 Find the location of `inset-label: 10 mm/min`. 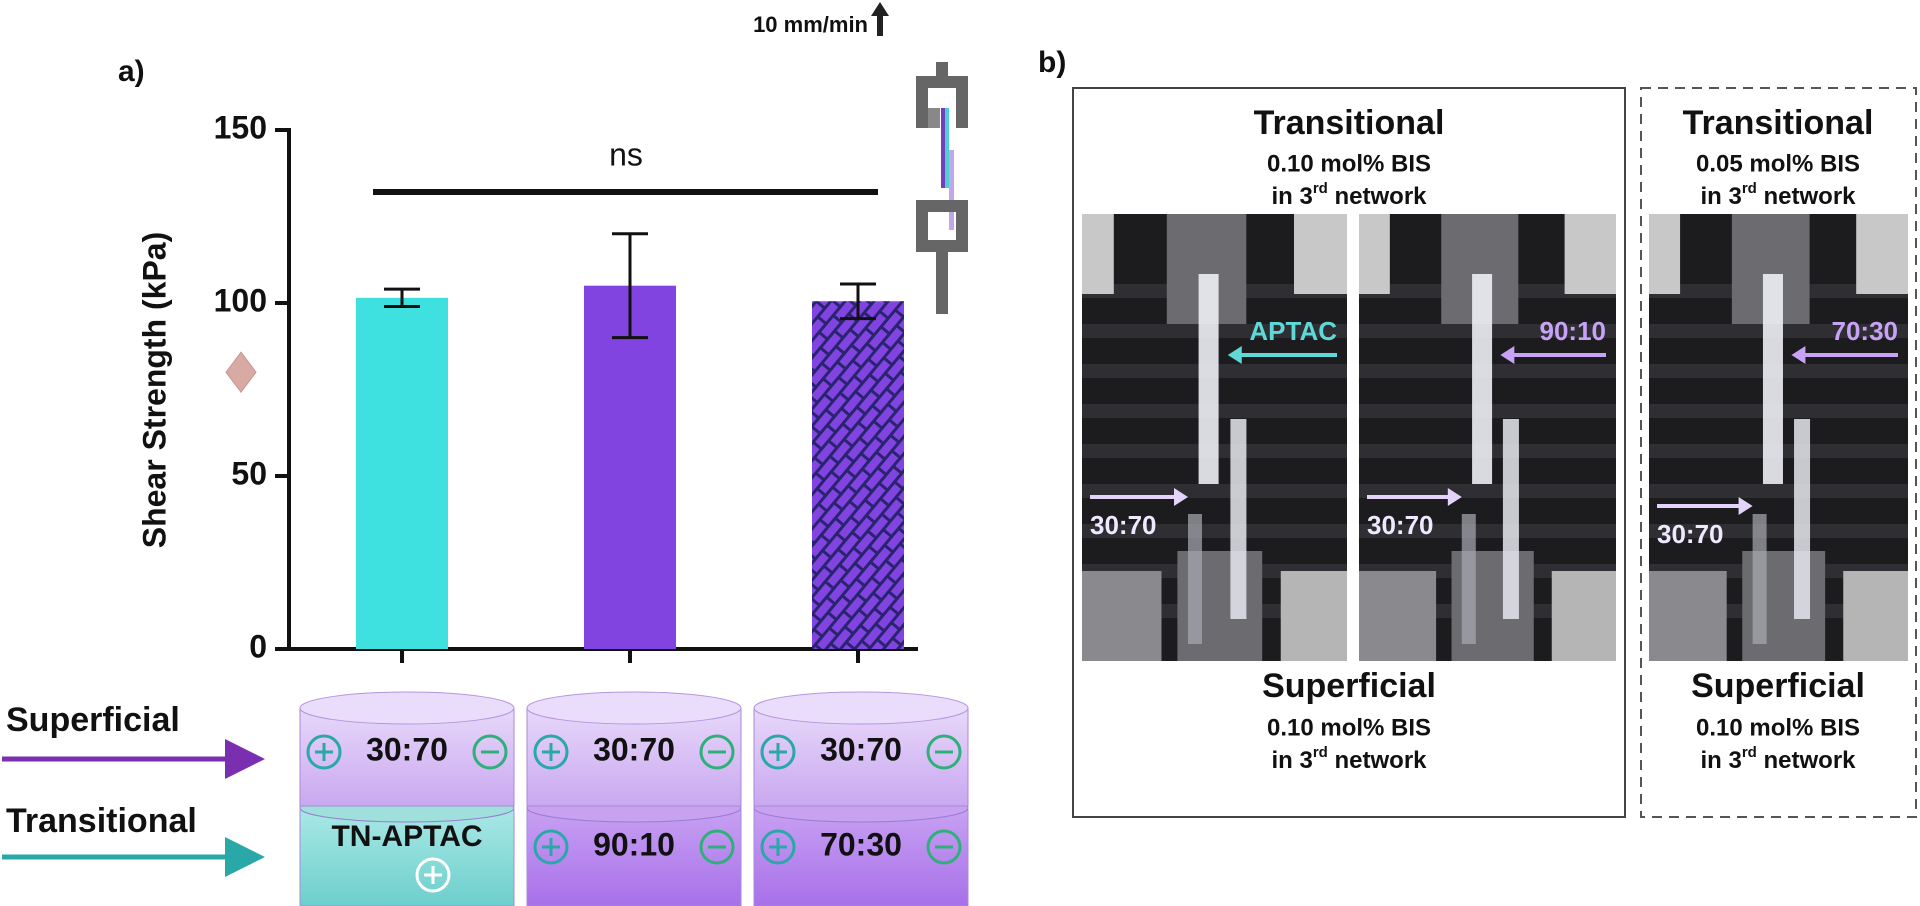

inset-label: 10 mm/min is located at coordinates (810, 24).